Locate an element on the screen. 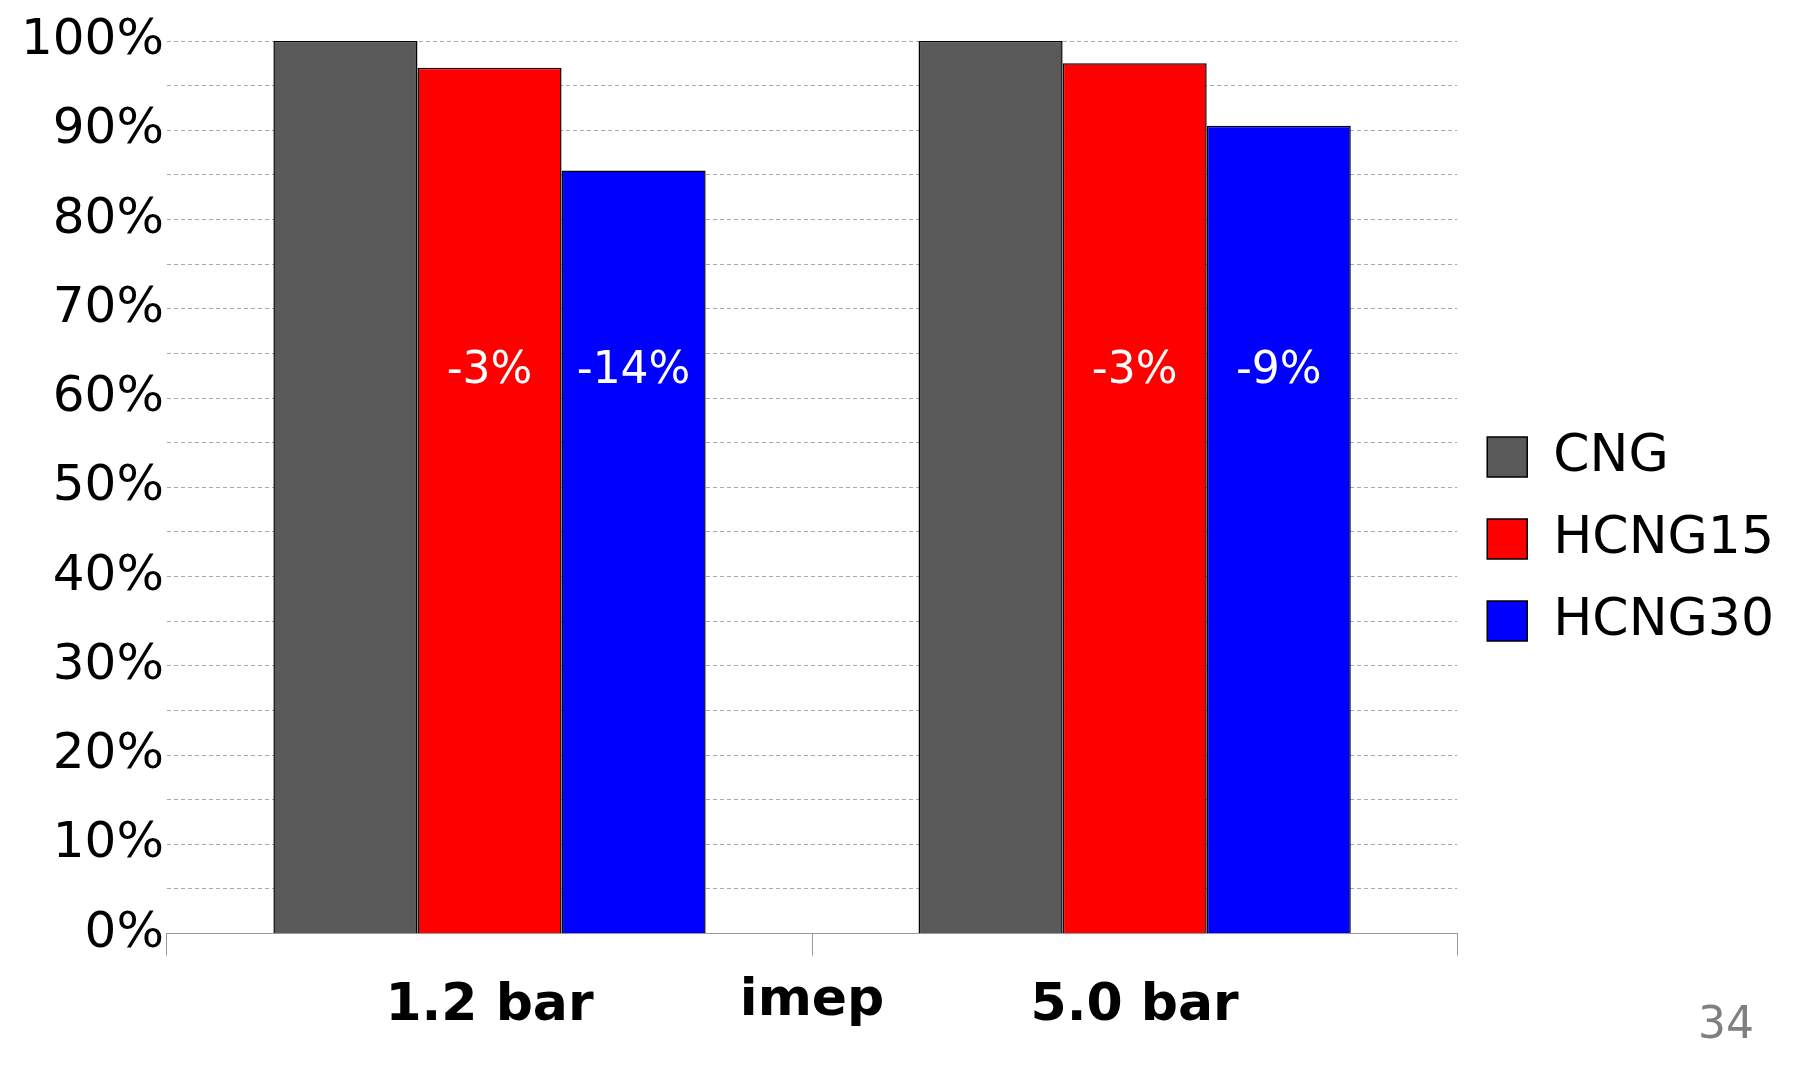  annotation: -14% is located at coordinates (633, 367).